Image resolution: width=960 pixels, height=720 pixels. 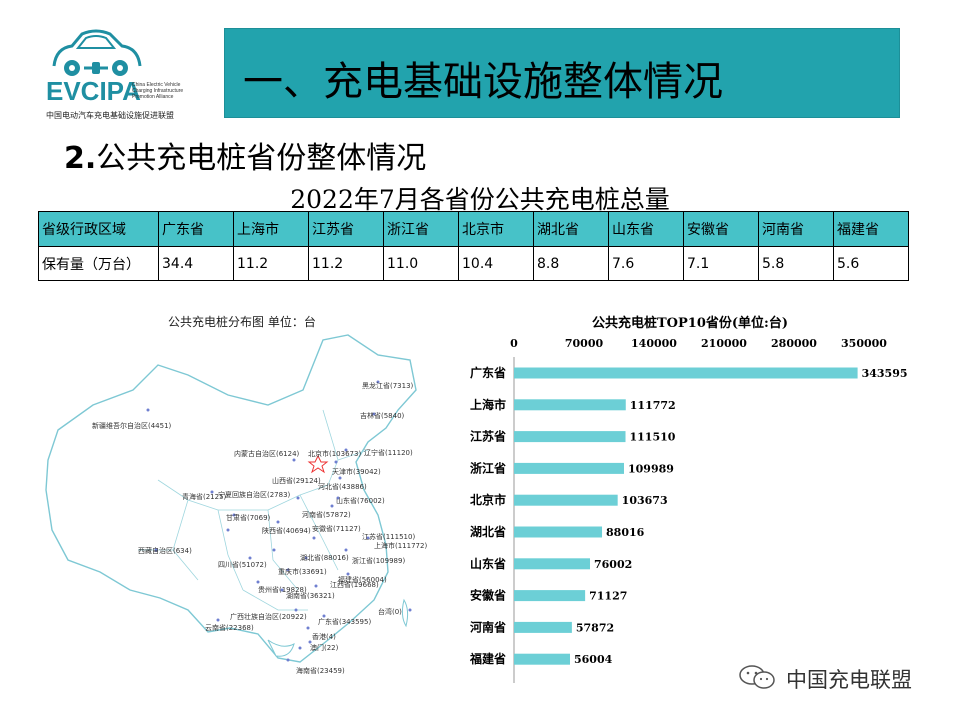 What do you see at coordinates (496, 229) in the screenshot?
I see `province-cell: 北京市` at bounding box center [496, 229].